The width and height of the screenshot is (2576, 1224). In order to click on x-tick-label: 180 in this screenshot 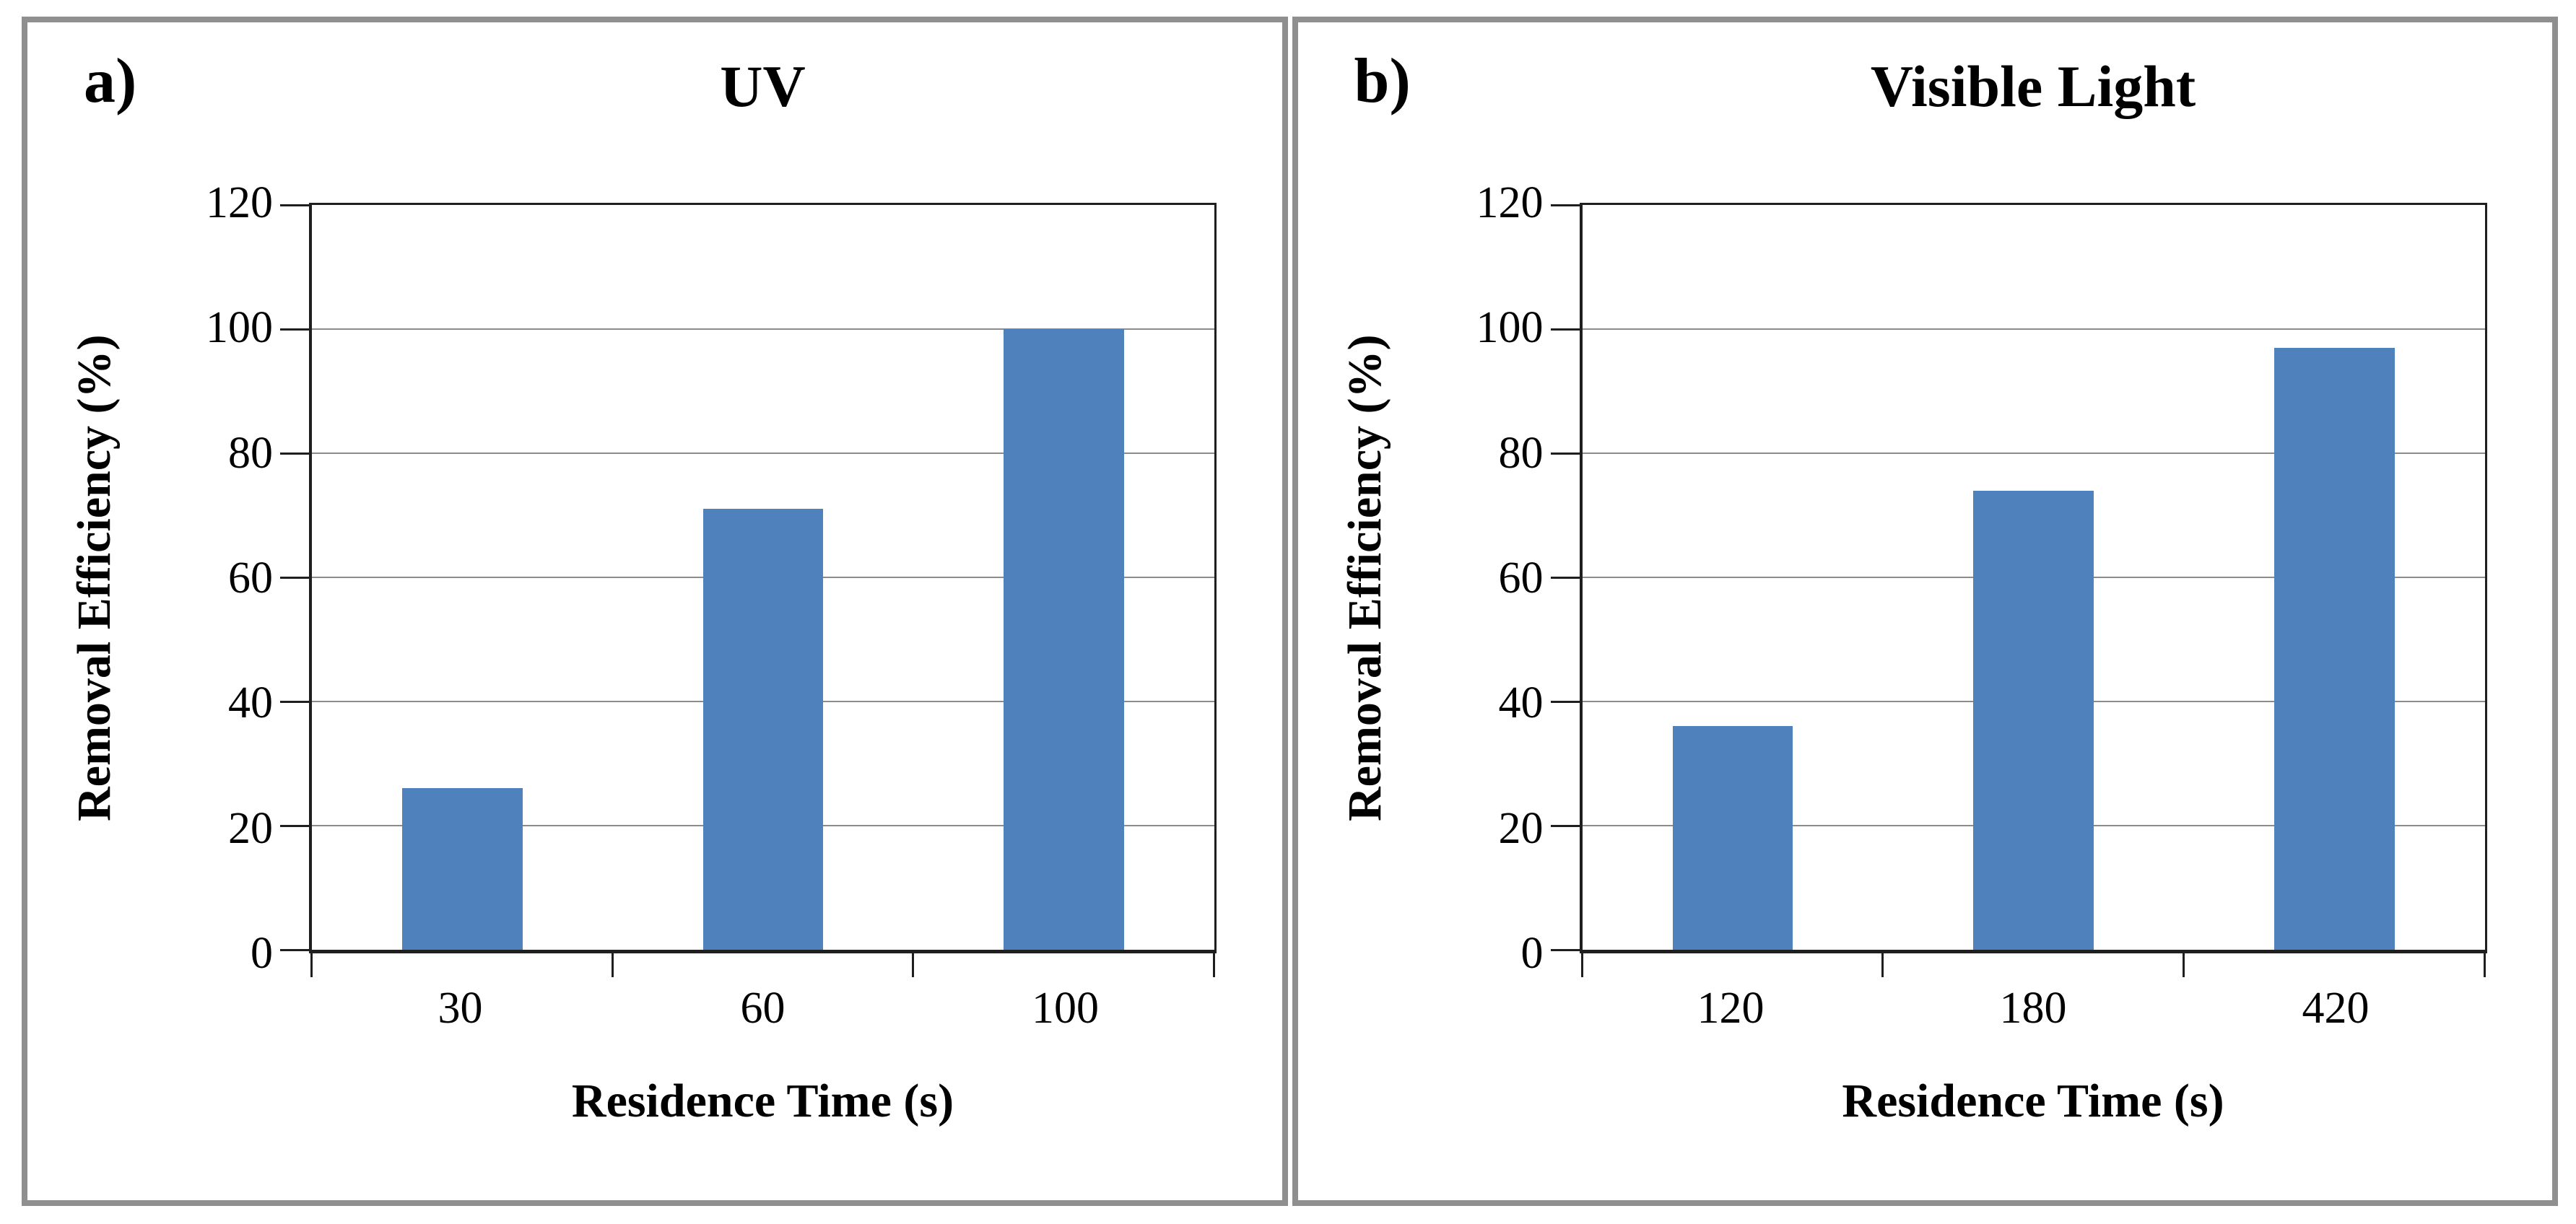, I will do `click(2033, 1008)`.